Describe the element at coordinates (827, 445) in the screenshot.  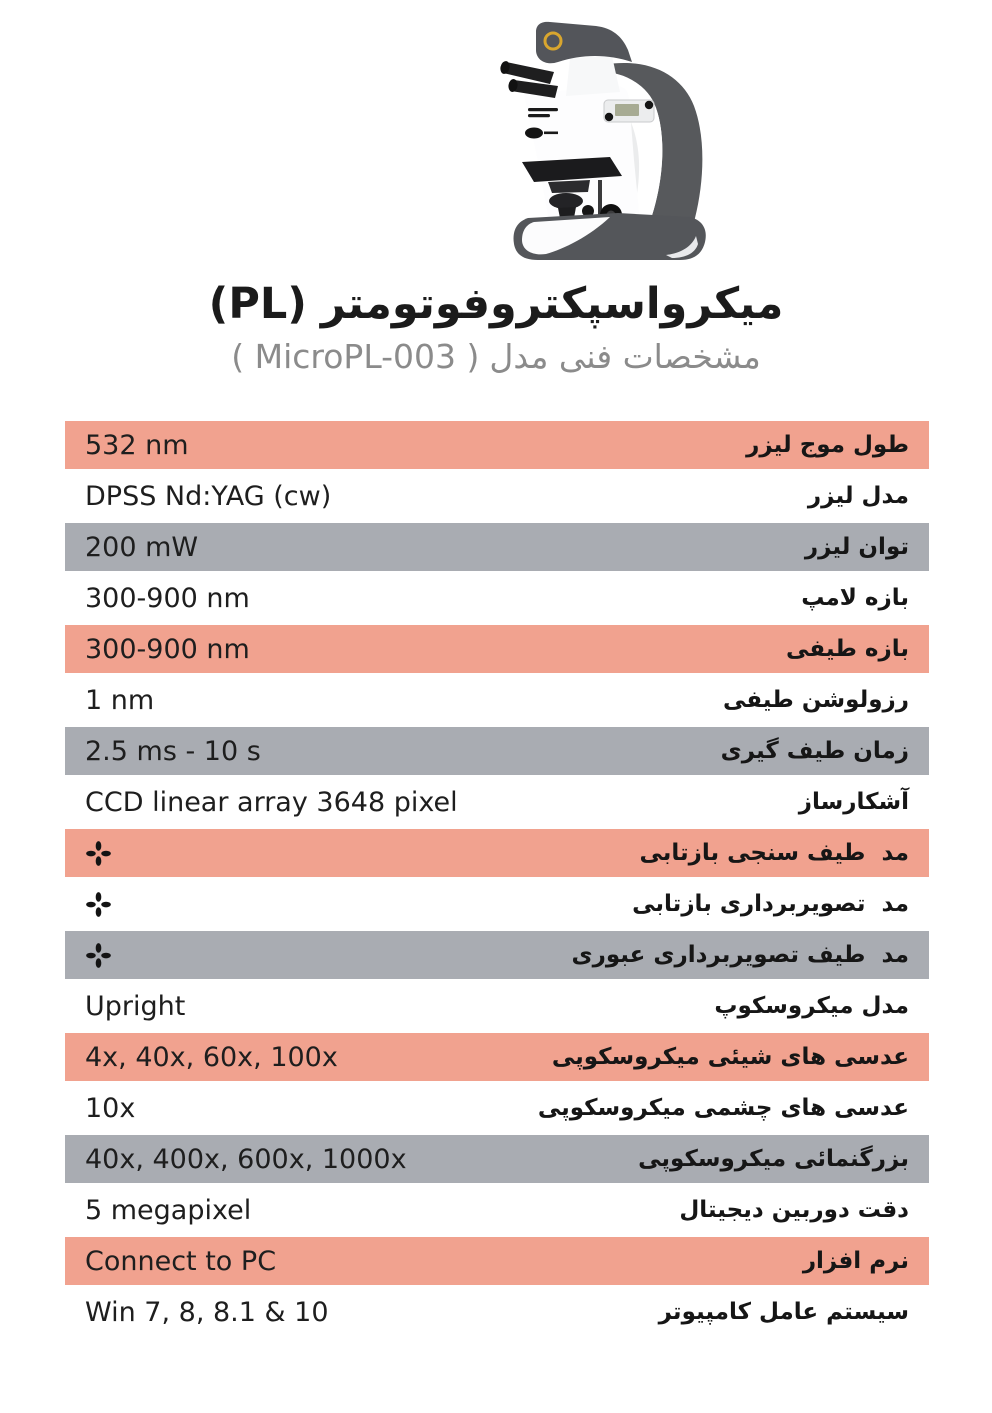
I see `spec-row-label: طول موج لیزر` at that location.